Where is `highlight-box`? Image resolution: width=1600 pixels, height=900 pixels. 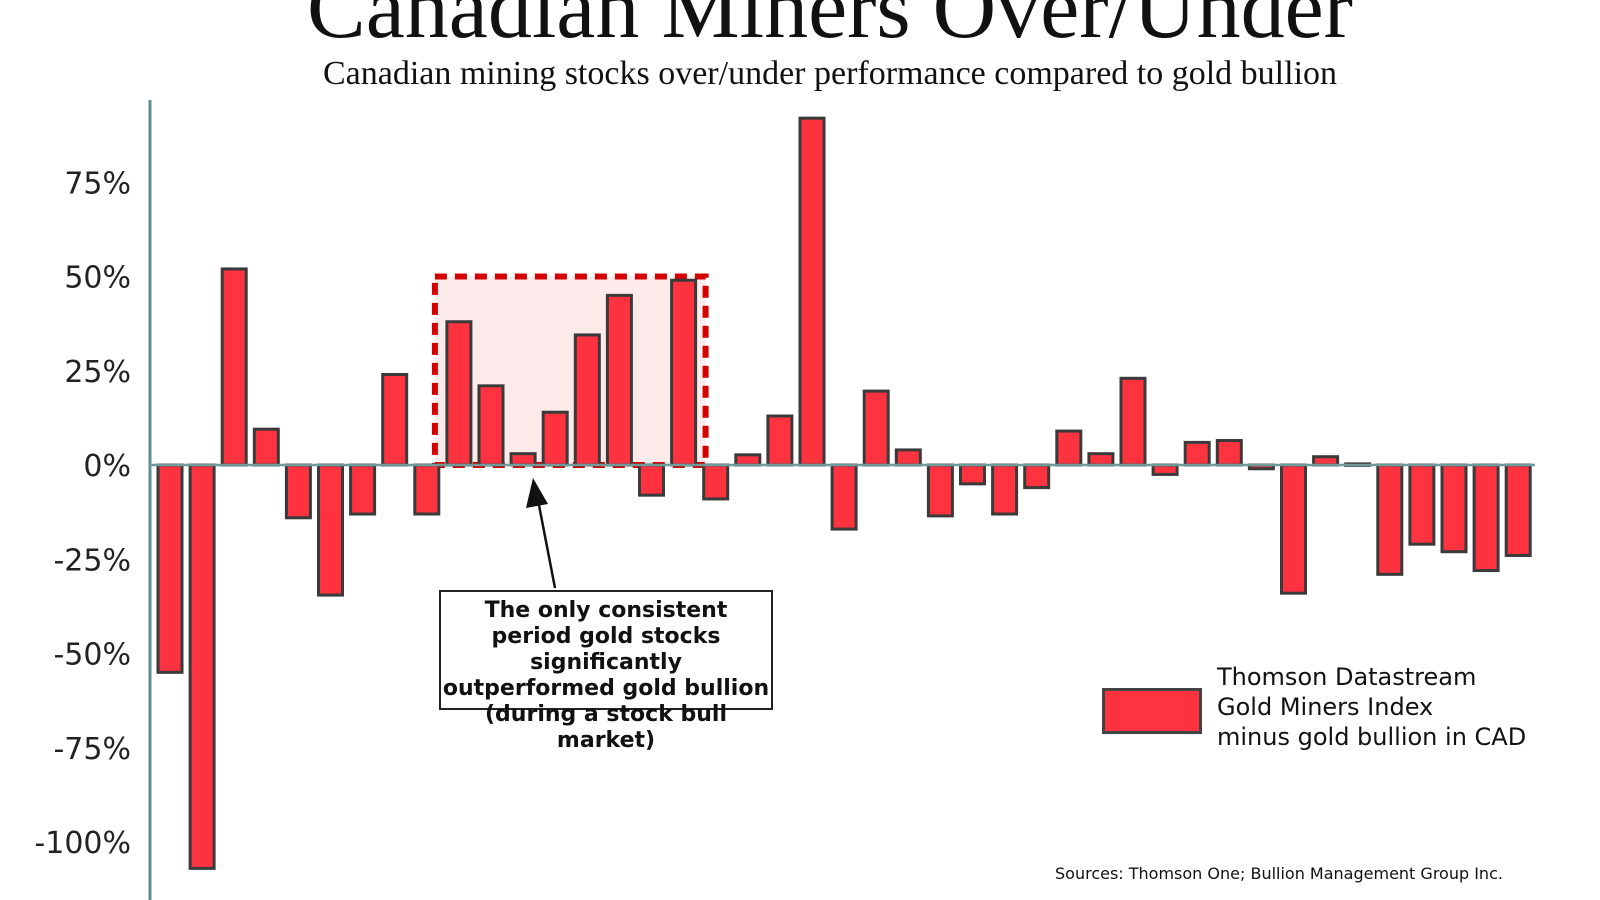 highlight-box is located at coordinates (570, 370).